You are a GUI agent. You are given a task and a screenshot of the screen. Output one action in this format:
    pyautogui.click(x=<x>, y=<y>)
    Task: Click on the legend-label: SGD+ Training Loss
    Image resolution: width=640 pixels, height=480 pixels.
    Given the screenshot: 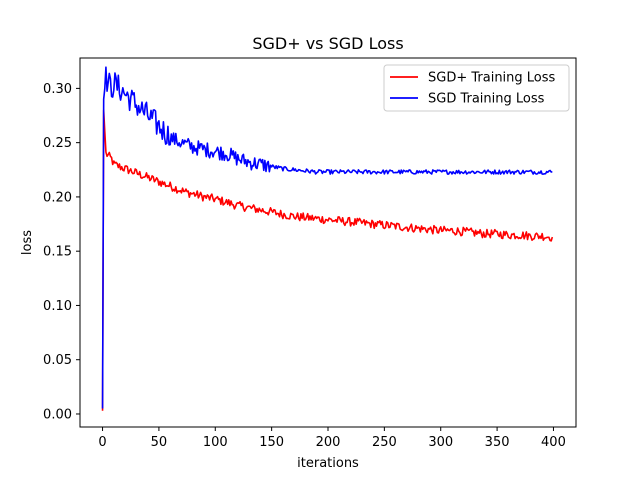 What is the action you would take?
    pyautogui.click(x=492, y=78)
    